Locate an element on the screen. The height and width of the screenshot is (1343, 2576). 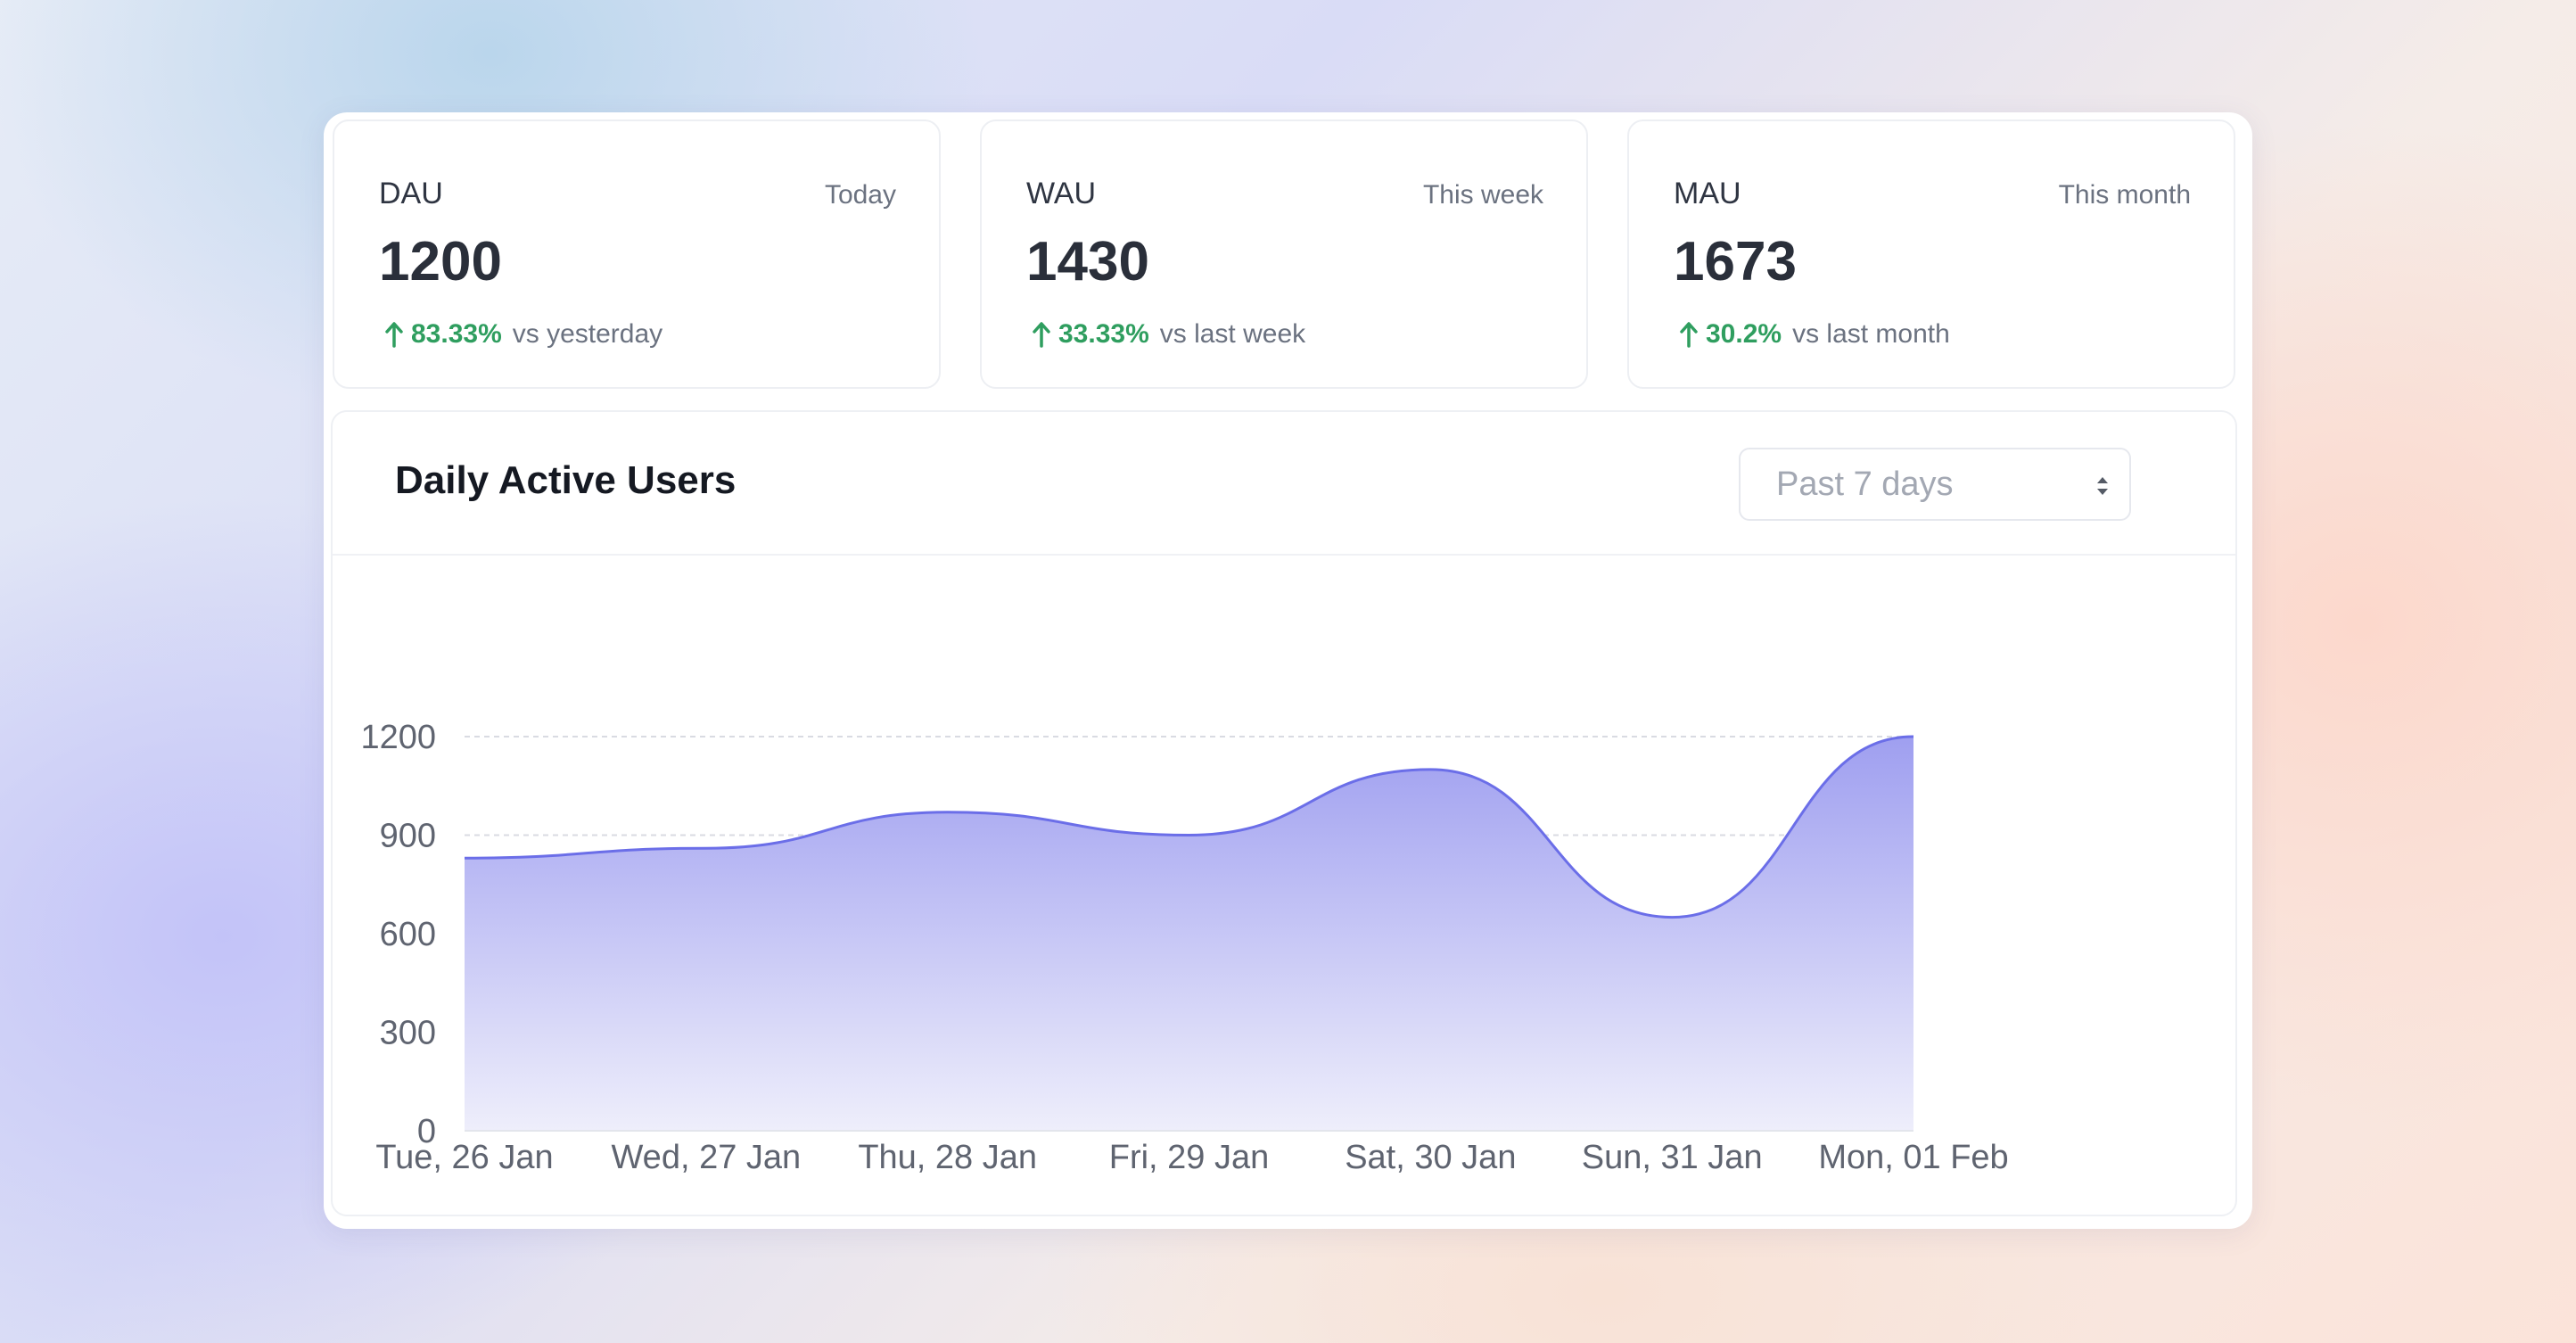
series-line is located at coordinates (1189, 827).